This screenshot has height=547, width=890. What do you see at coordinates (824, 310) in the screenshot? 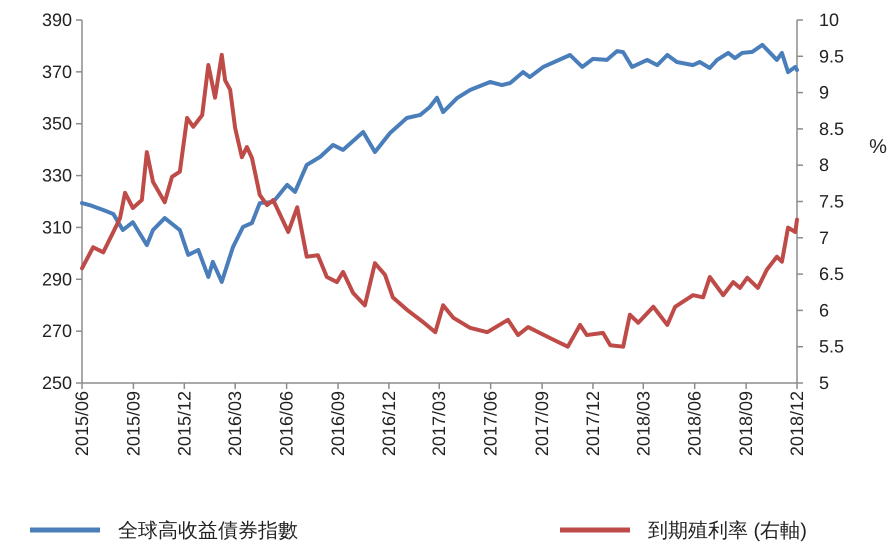
I see `y2-tick-label: 6` at bounding box center [824, 310].